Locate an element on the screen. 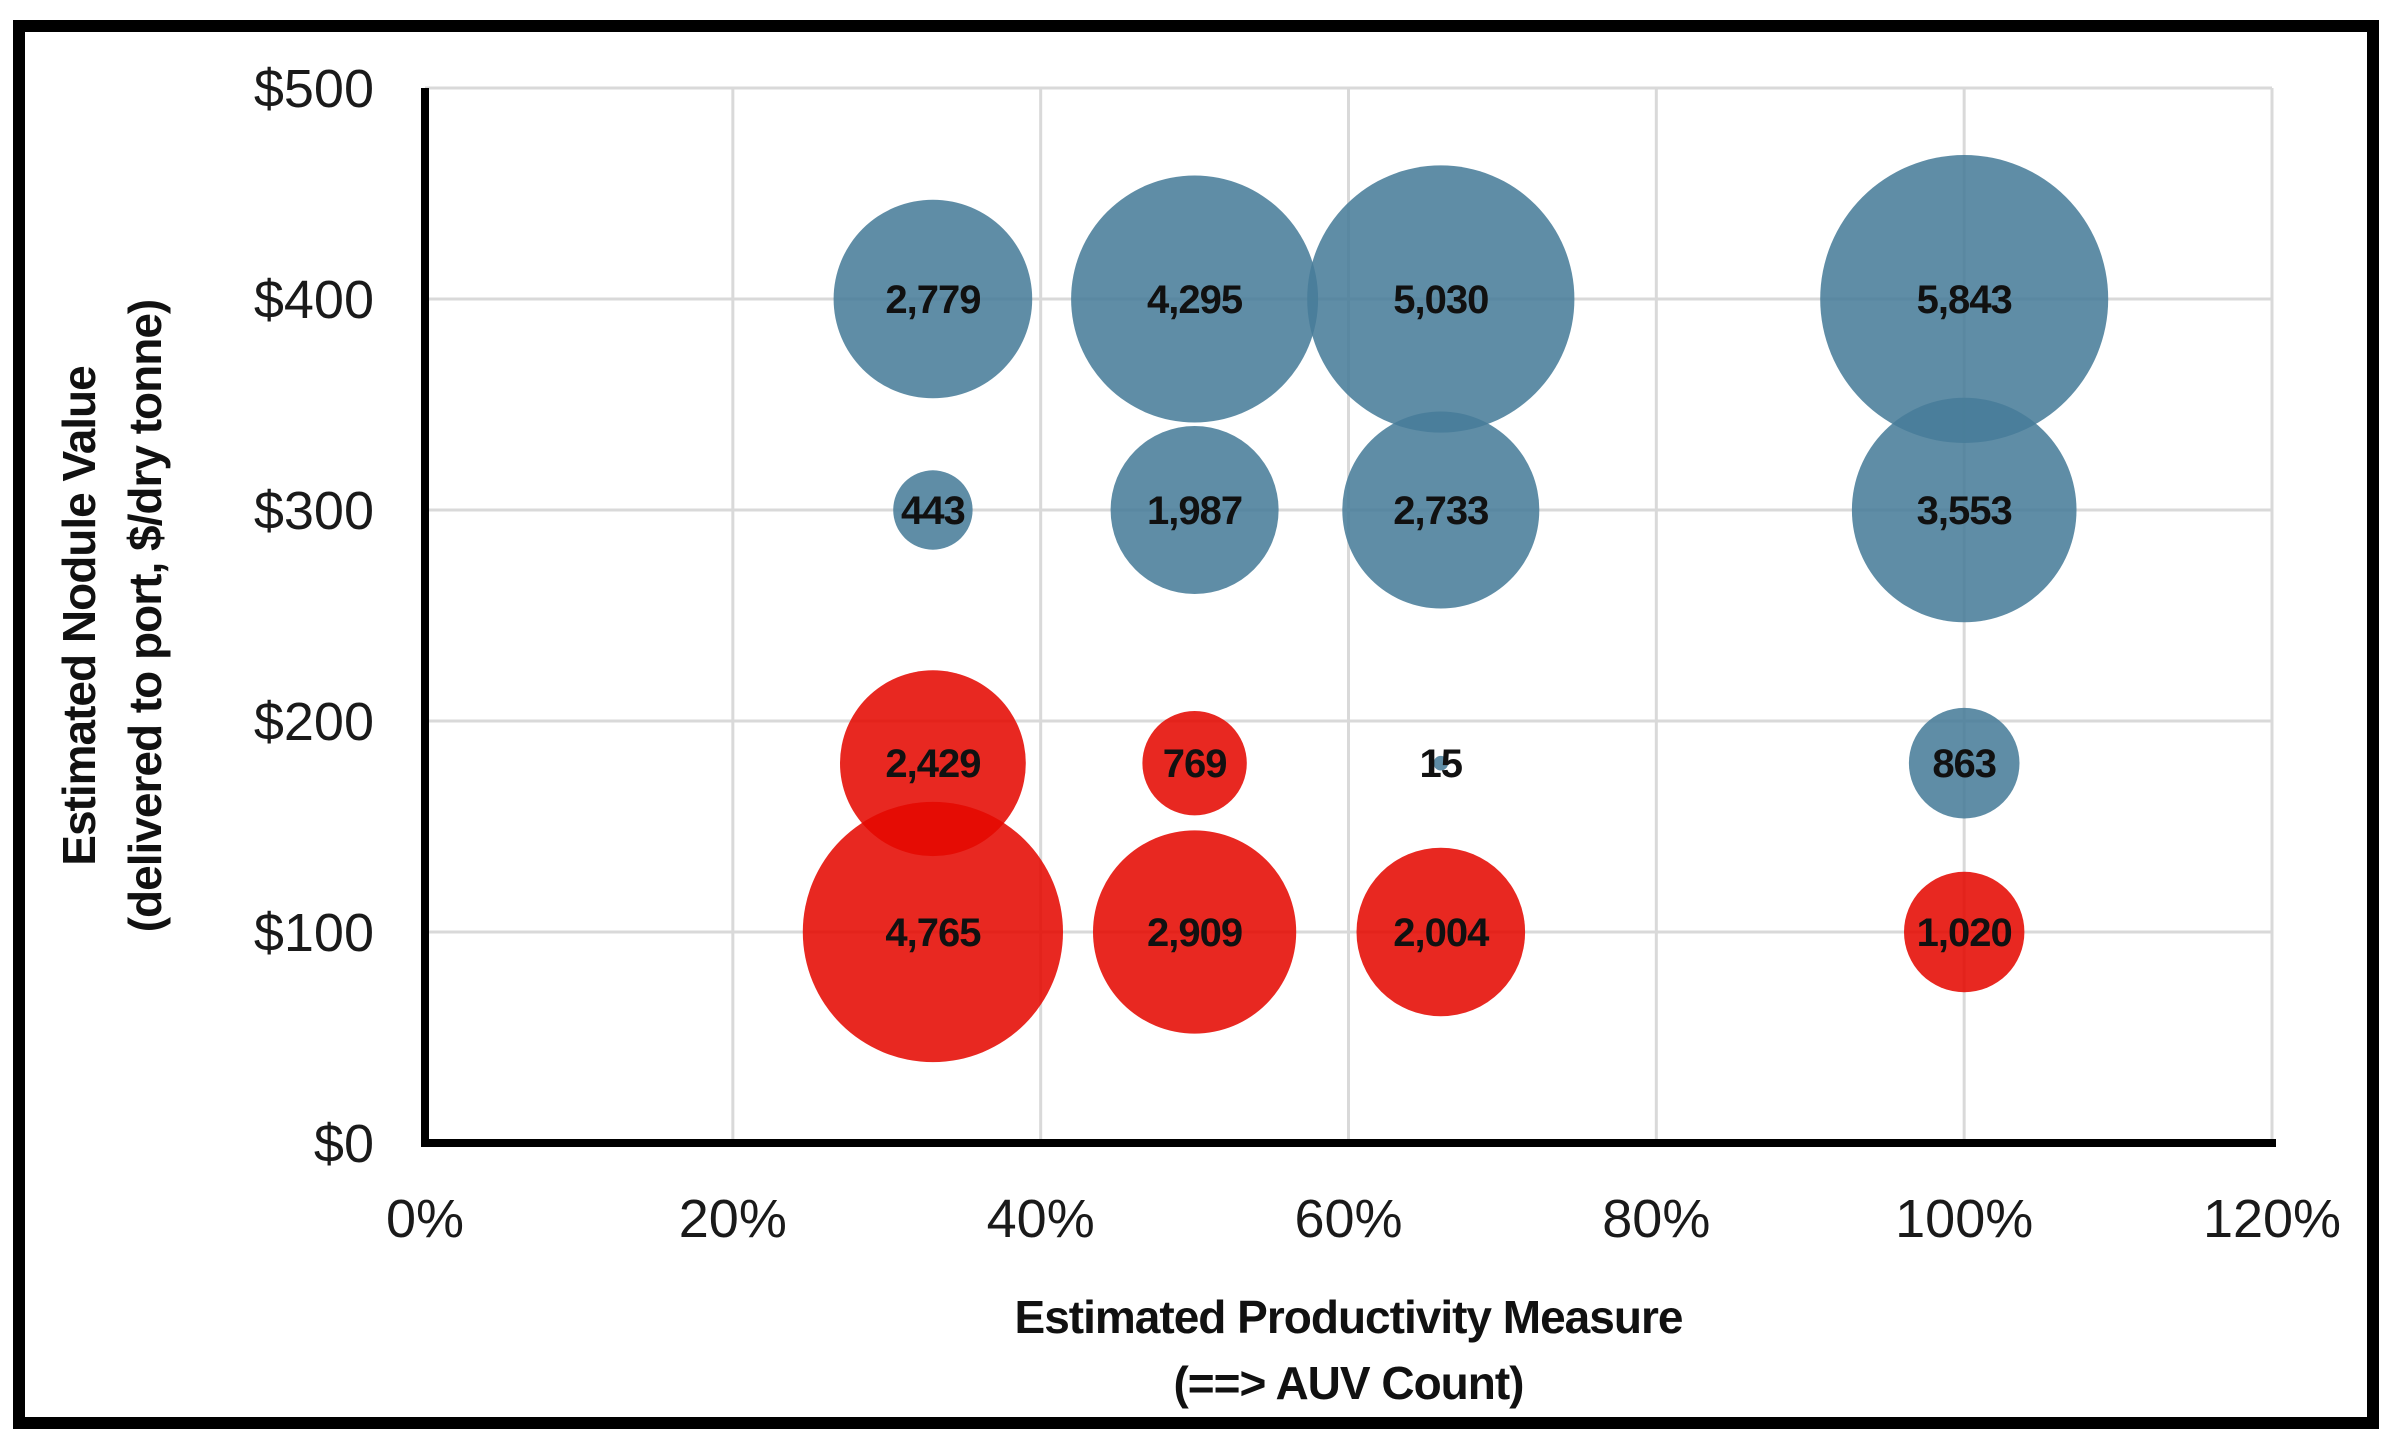  y-axis-title-line1: Estimated Nodule Value is located at coordinates (79, 616).